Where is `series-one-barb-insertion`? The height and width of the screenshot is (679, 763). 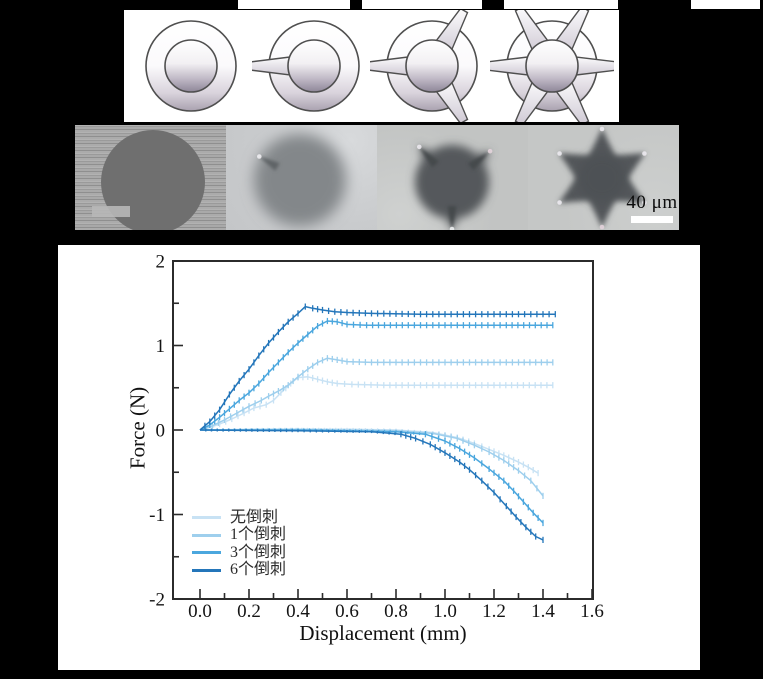 series-one-barb-insertion is located at coordinates (376, 393).